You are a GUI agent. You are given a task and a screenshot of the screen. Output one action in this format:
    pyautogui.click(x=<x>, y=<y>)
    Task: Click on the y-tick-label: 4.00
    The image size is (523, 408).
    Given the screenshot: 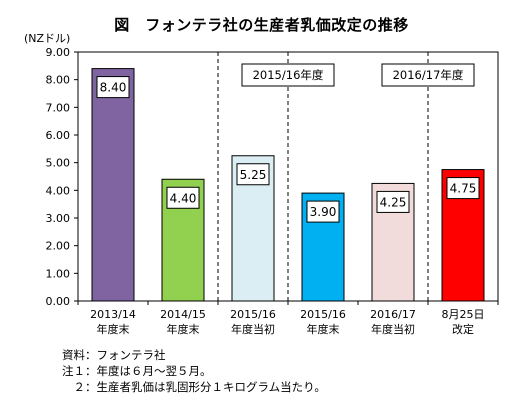 What is the action you would take?
    pyautogui.click(x=58, y=190)
    